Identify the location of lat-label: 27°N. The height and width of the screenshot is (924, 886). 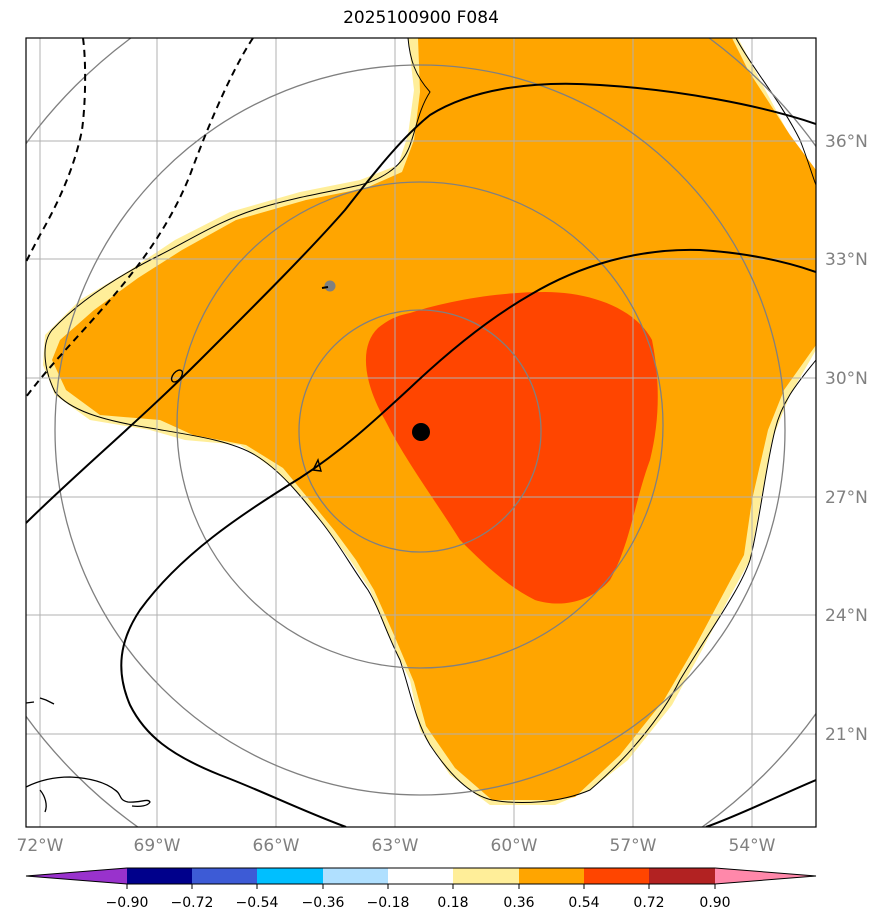
(846, 498).